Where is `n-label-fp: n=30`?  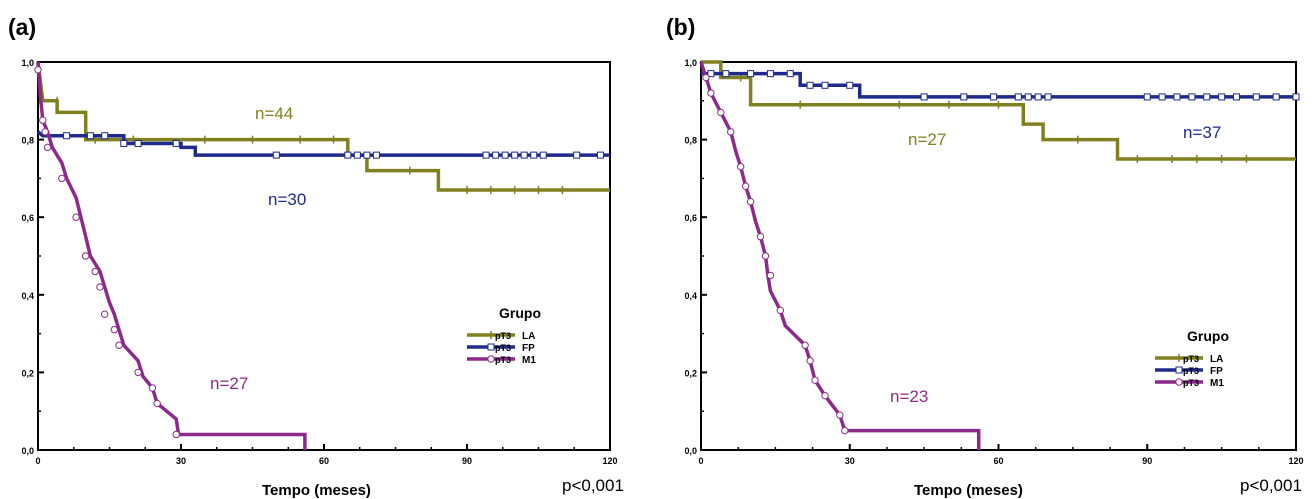 n-label-fp: n=30 is located at coordinates (287, 199).